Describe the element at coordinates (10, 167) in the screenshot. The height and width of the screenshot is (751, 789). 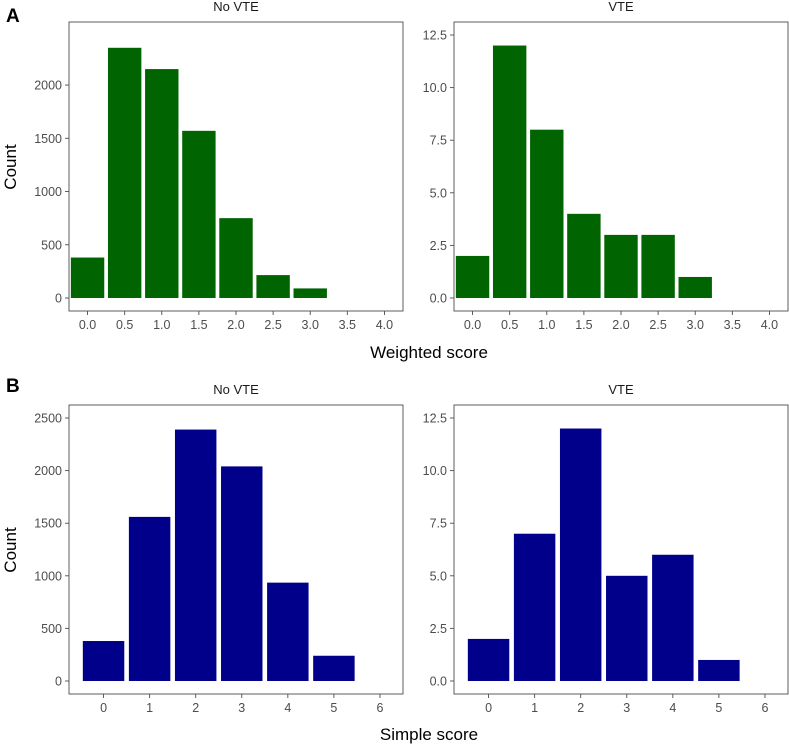
I see `y-axis-title-a: Count` at that location.